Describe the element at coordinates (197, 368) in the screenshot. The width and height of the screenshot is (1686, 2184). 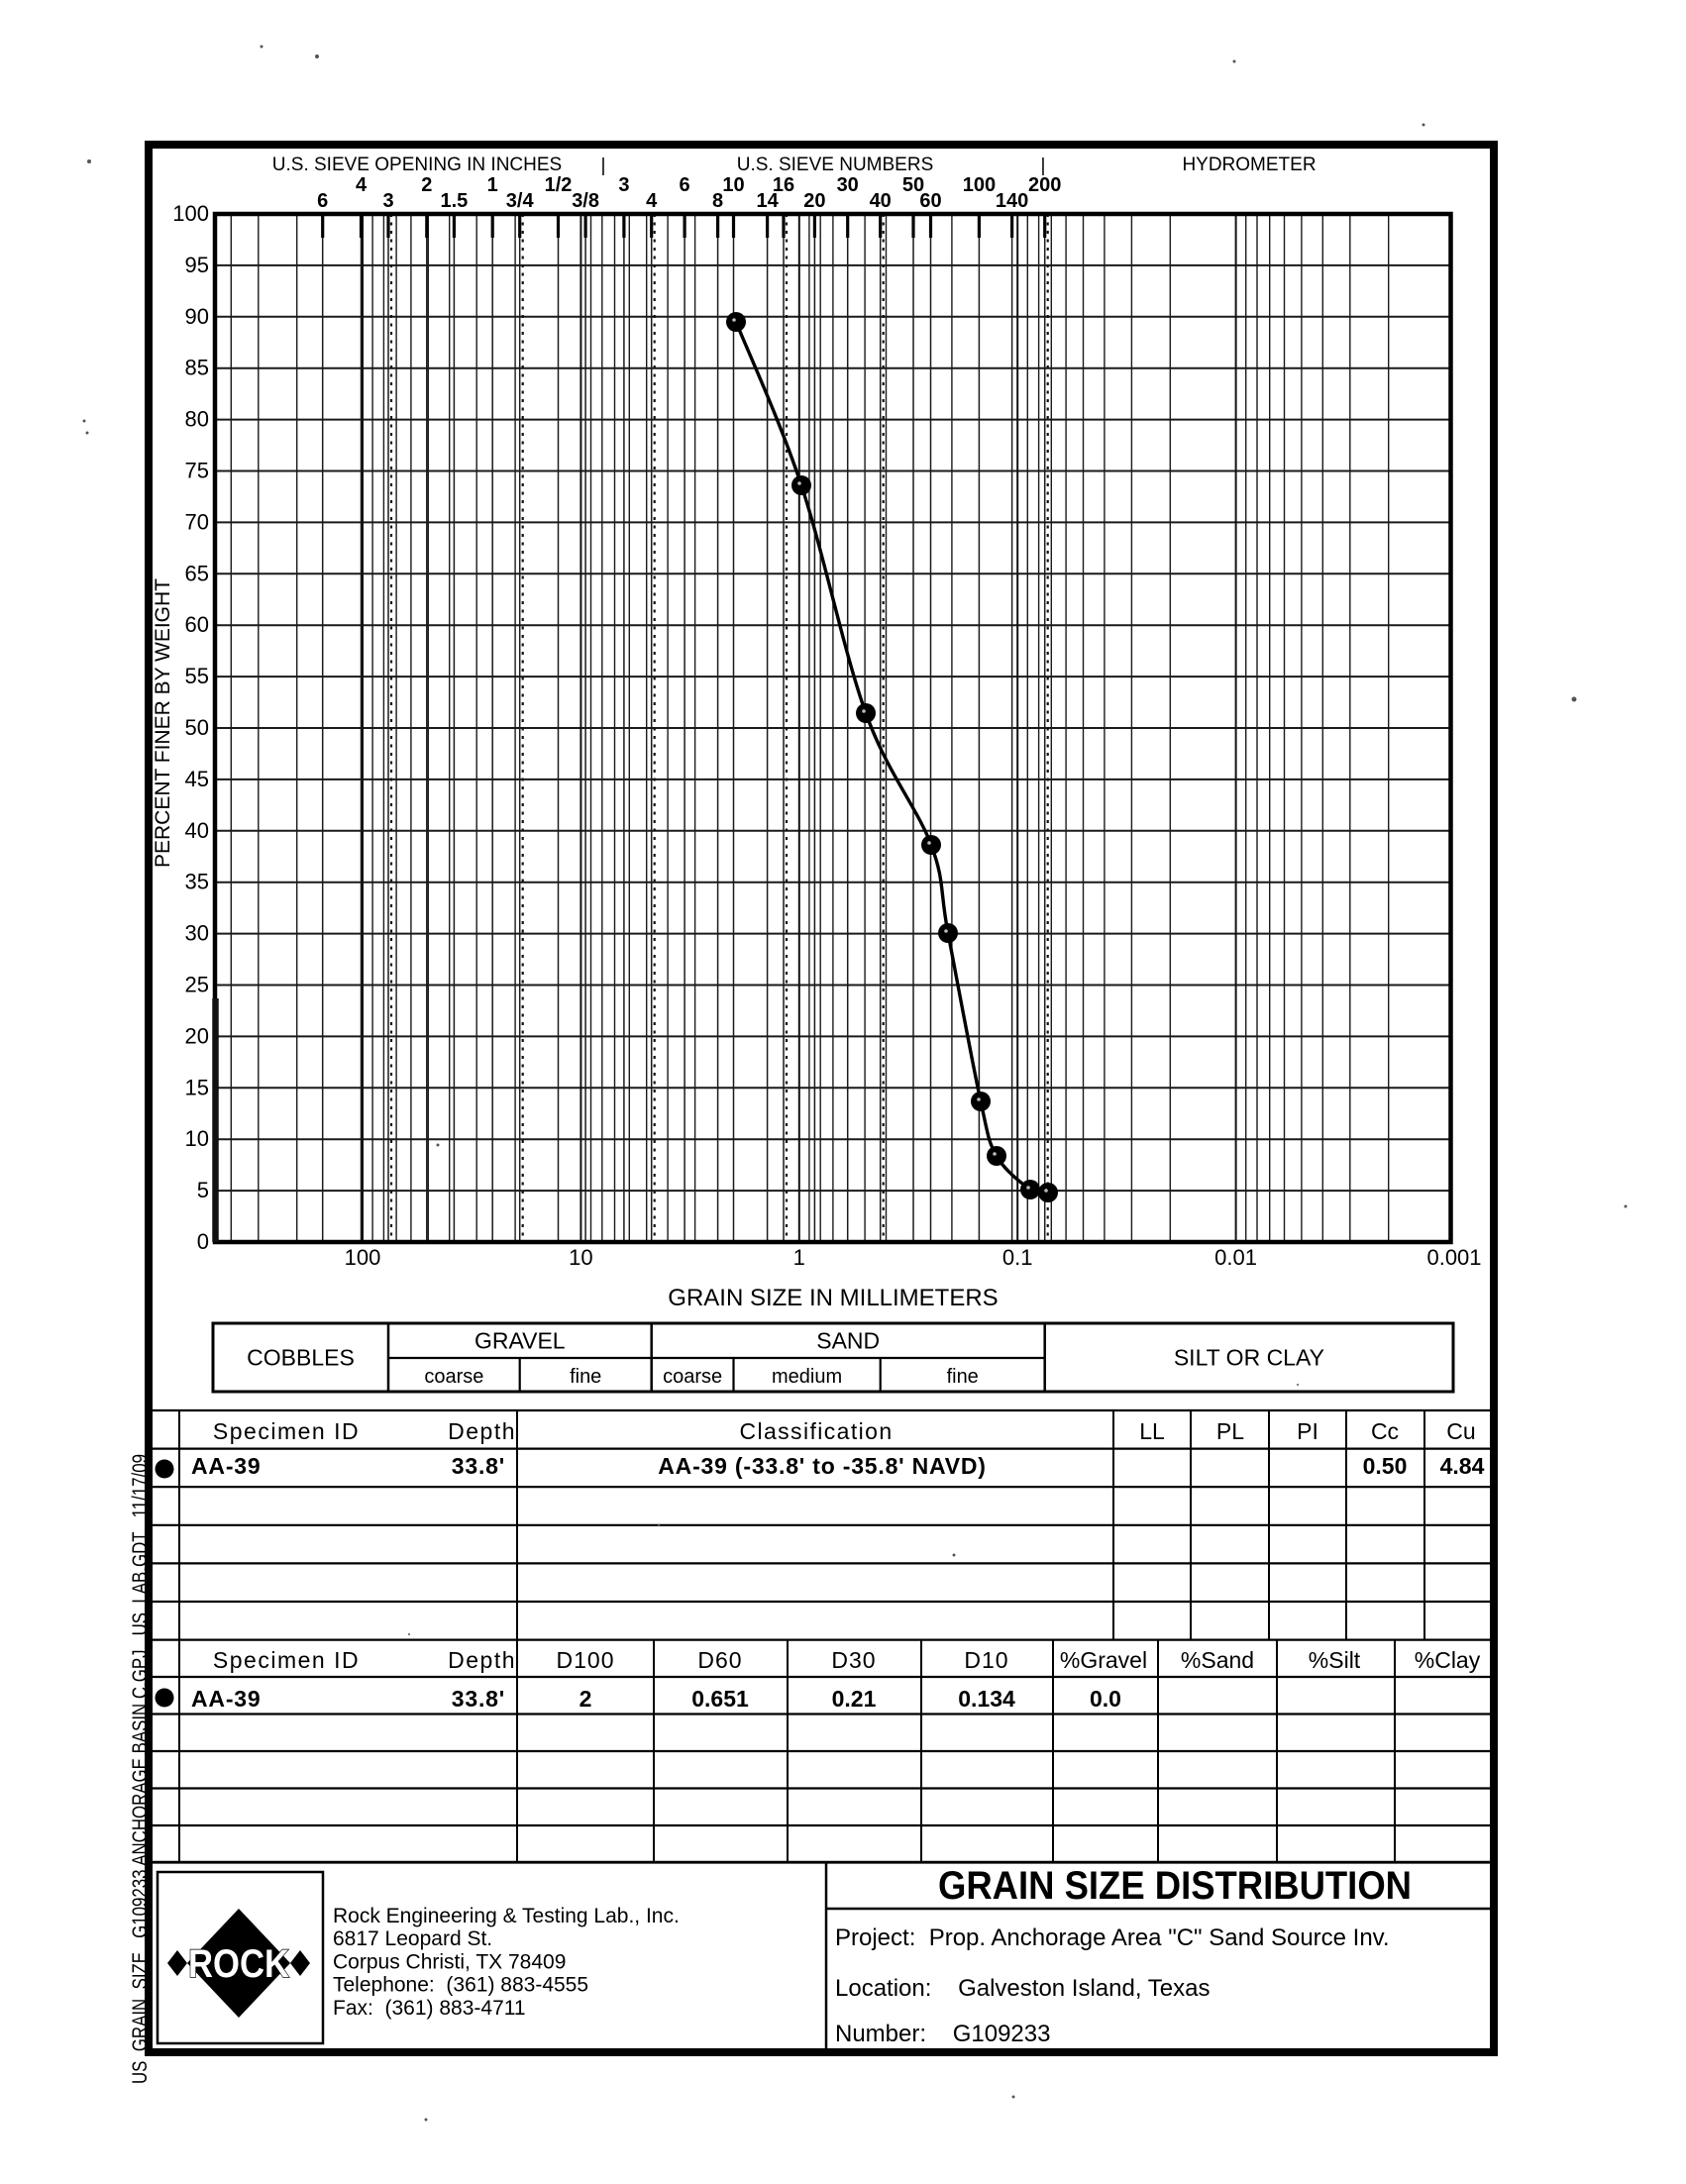
I see `svg-text: 85` at that location.